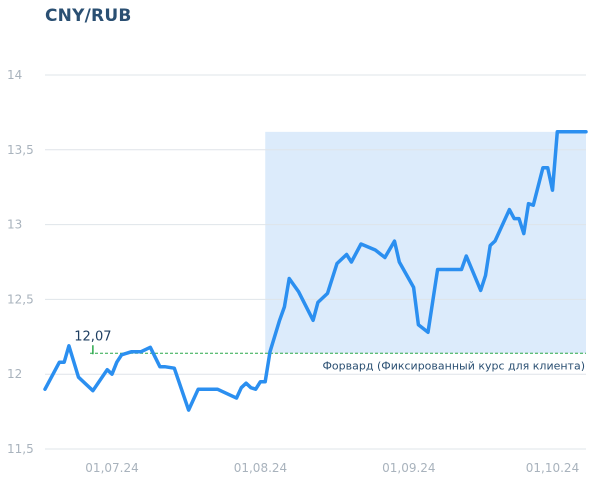 The height and width of the screenshot is (479, 605). Describe the element at coordinates (20, 150) in the screenshot. I see `y-tick-label: 13,5` at that location.